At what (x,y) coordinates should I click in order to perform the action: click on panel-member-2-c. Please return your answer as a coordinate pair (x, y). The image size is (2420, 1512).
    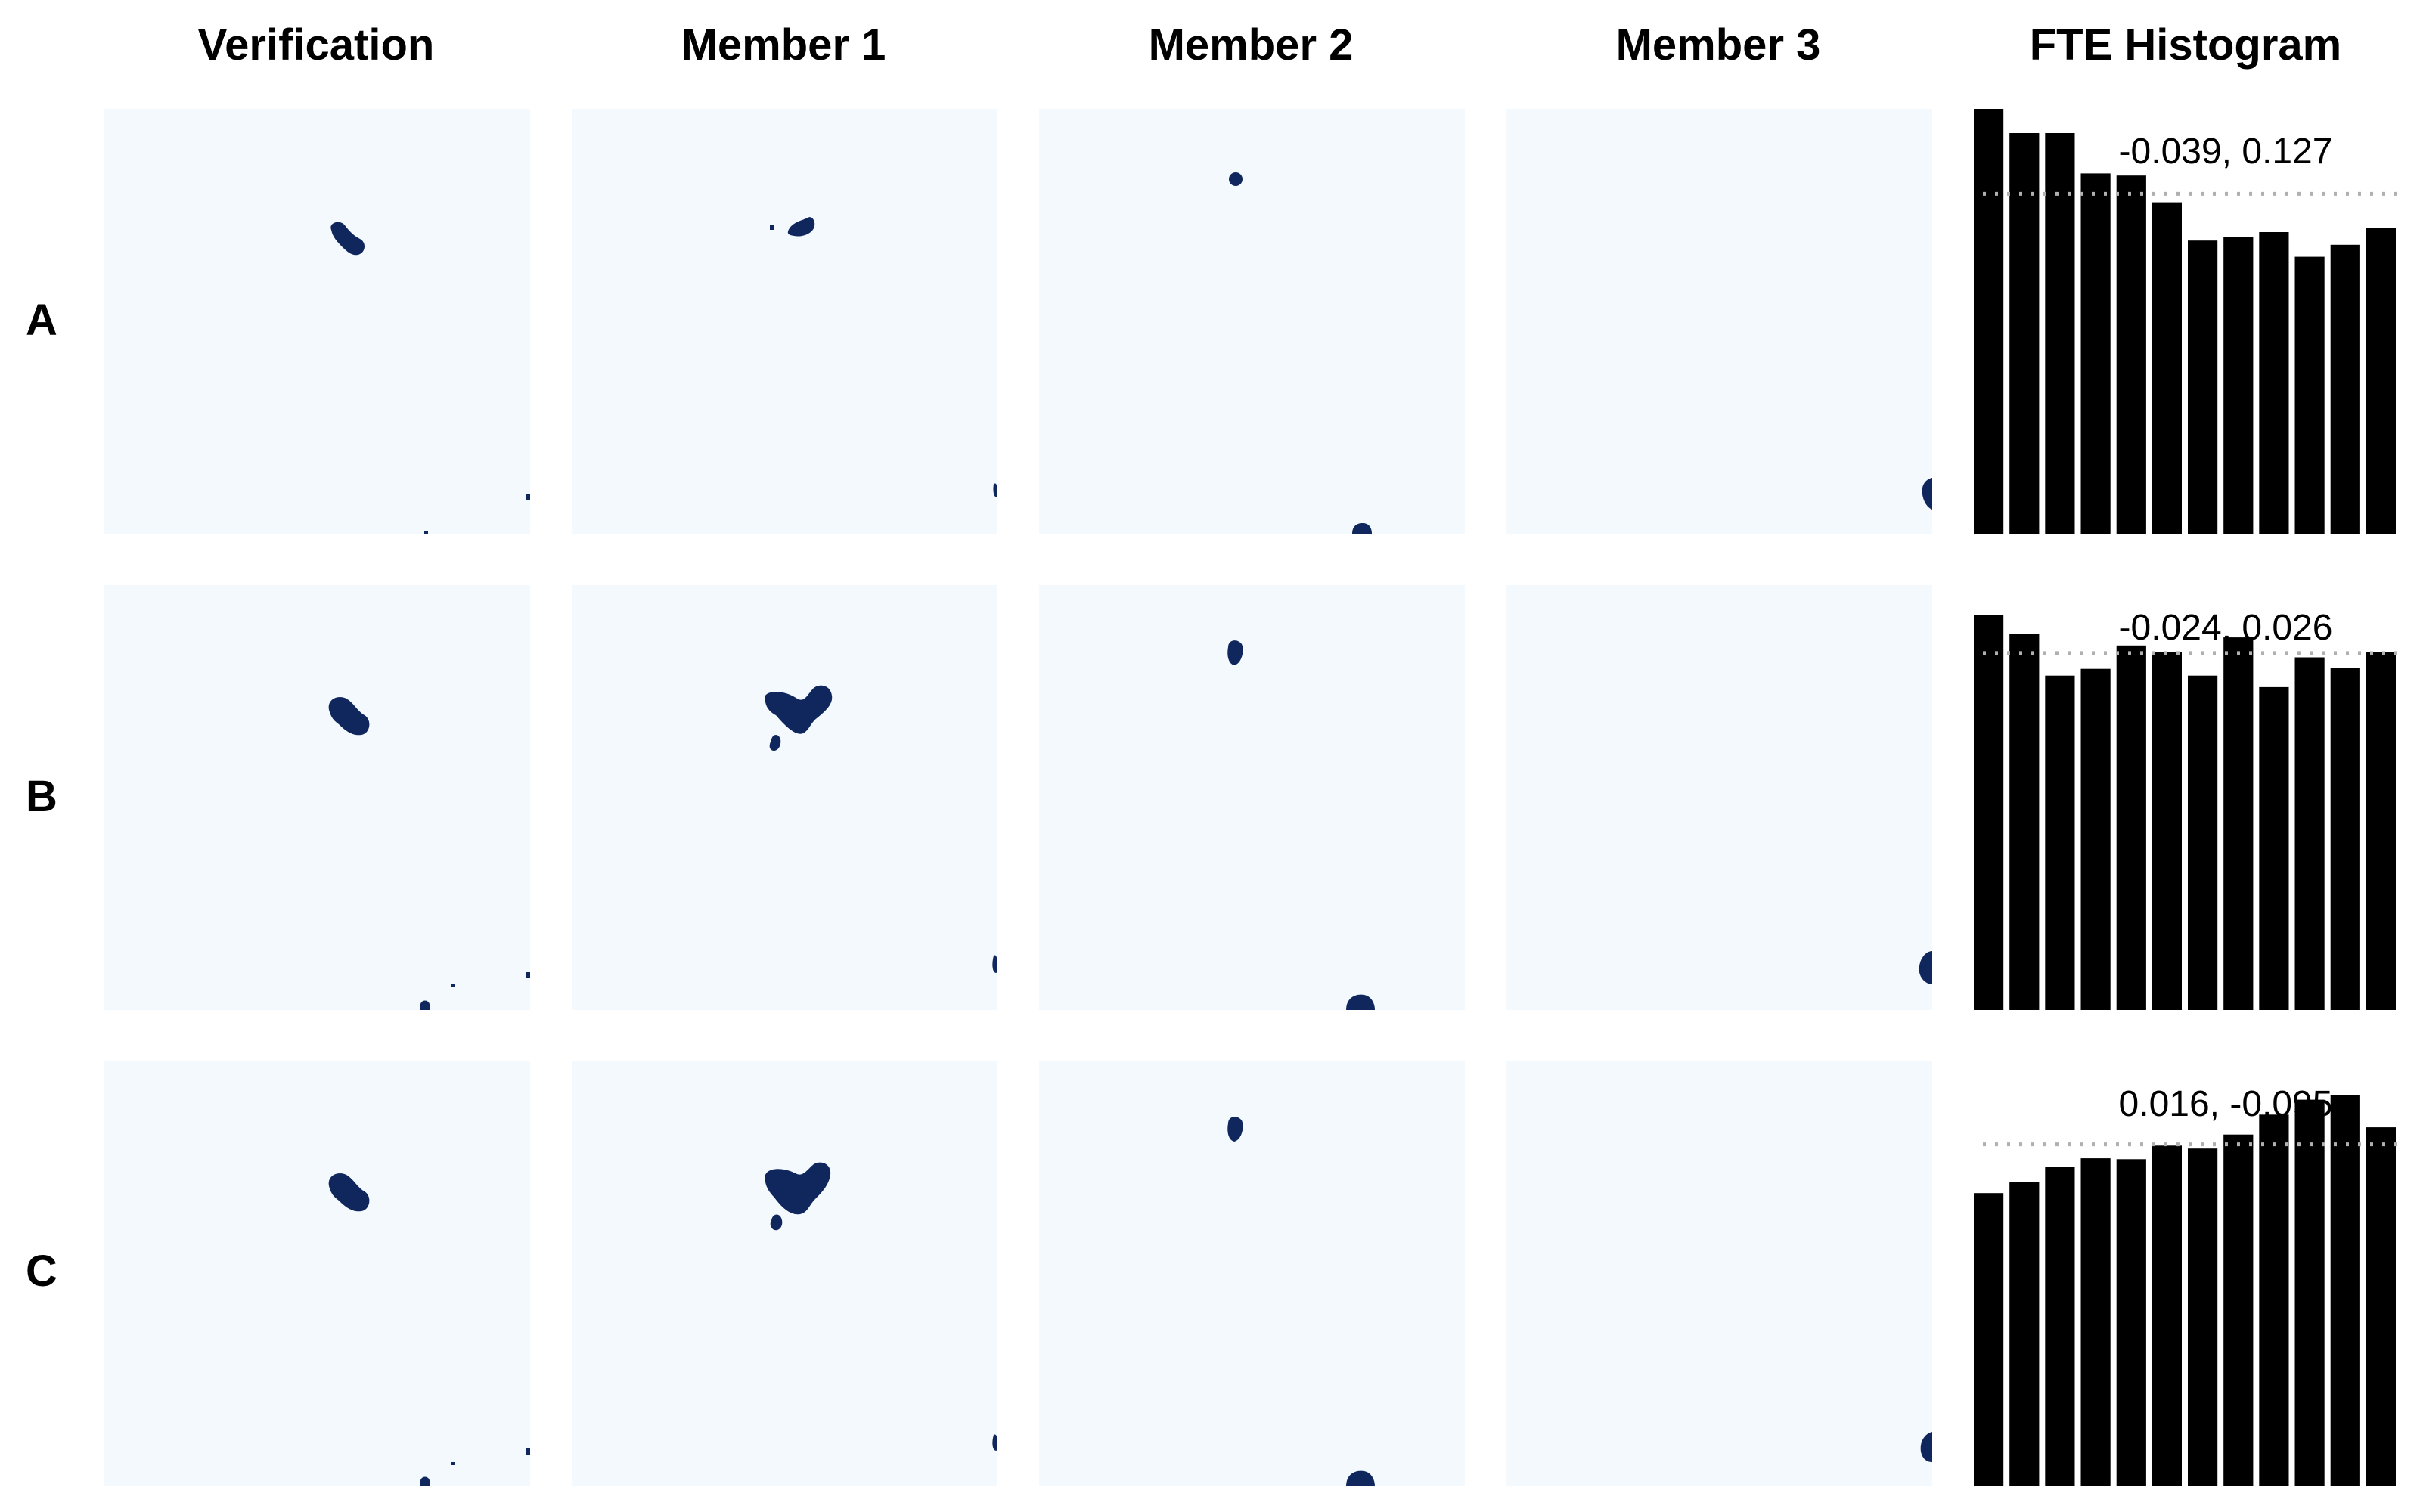
    Looking at the image, I should click on (1252, 1273).